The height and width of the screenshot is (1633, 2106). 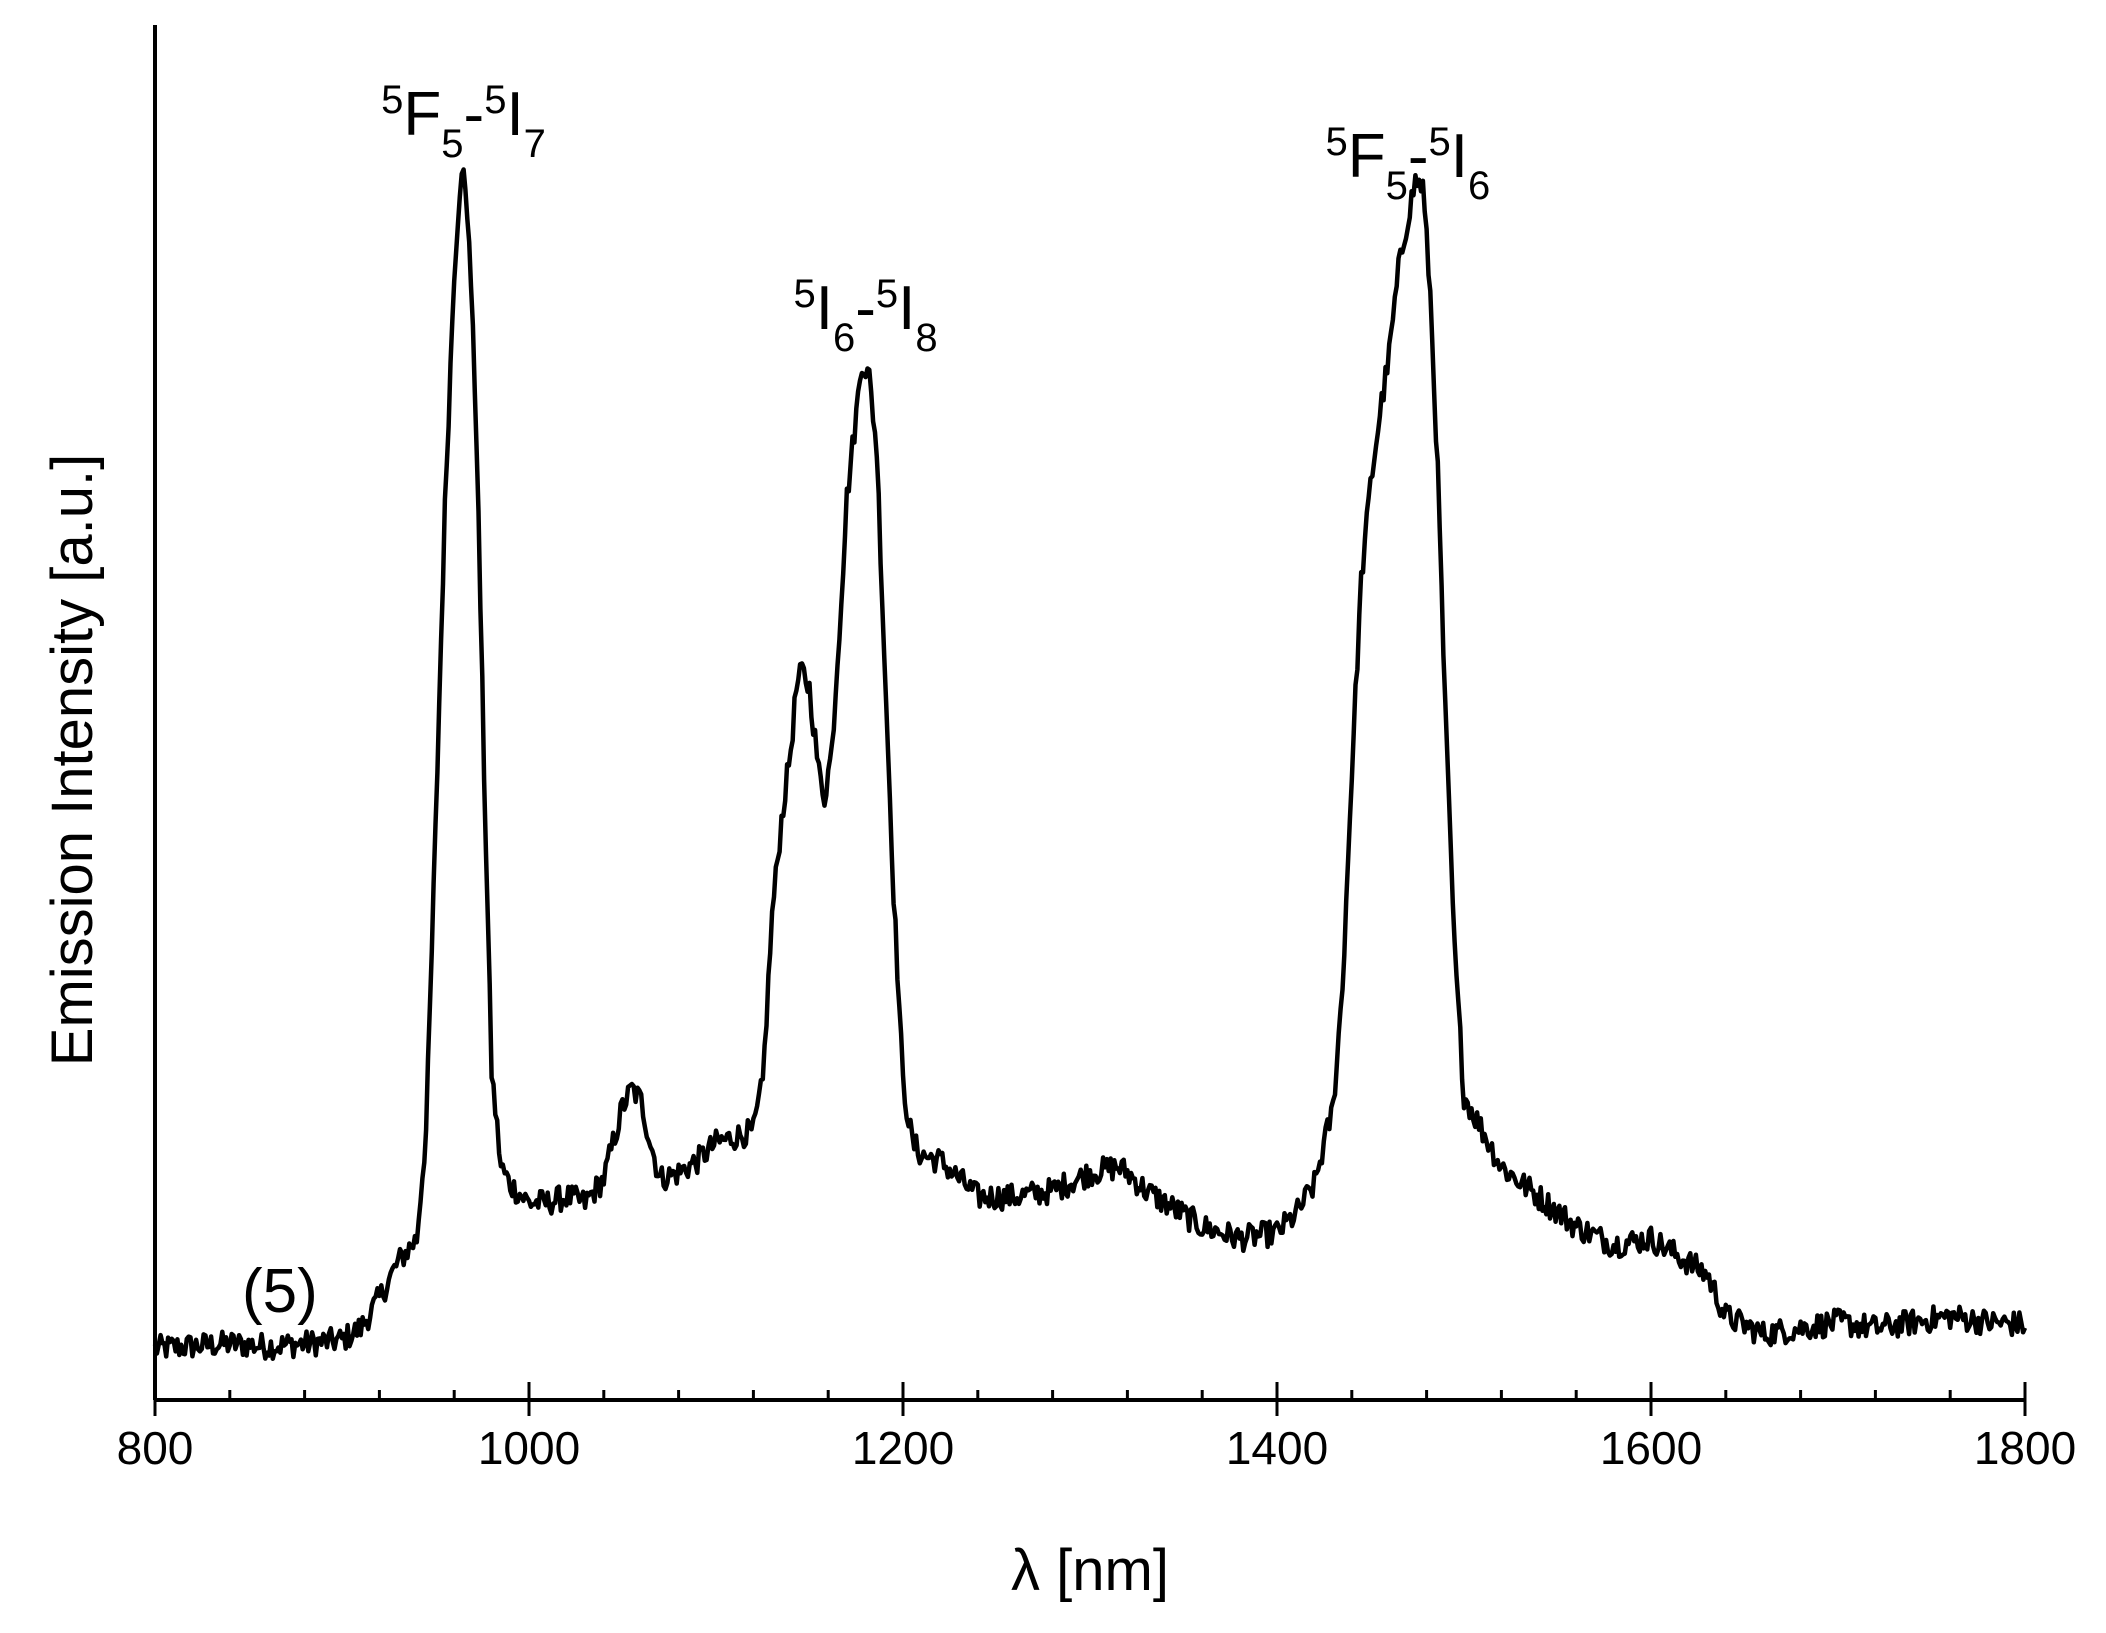 What do you see at coordinates (903, 1448) in the screenshot?
I see `x-tick-label: 1200` at bounding box center [903, 1448].